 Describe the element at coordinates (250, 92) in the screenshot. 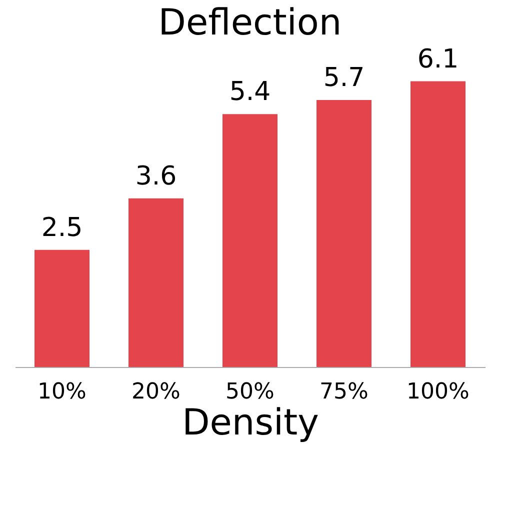

I see `data-label: 5.4` at that location.